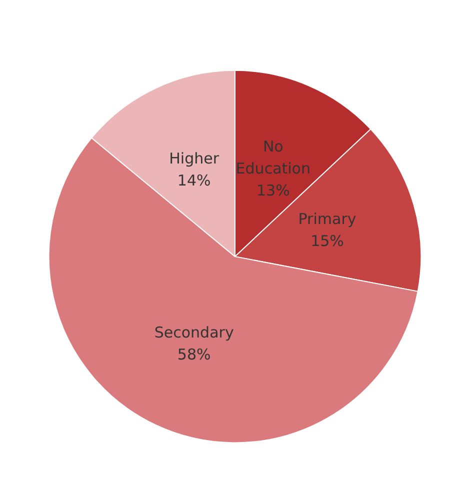 The height and width of the screenshot is (494, 470). I want to click on data-label: 15%, so click(327, 241).